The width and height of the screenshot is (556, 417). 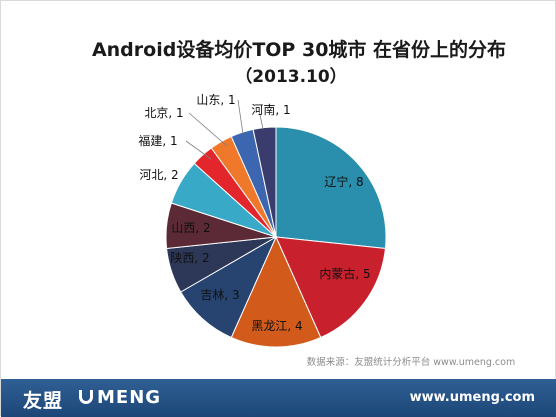 What do you see at coordinates (129, 397) in the screenshot?
I see `brand-name-en: MENG` at bounding box center [129, 397].